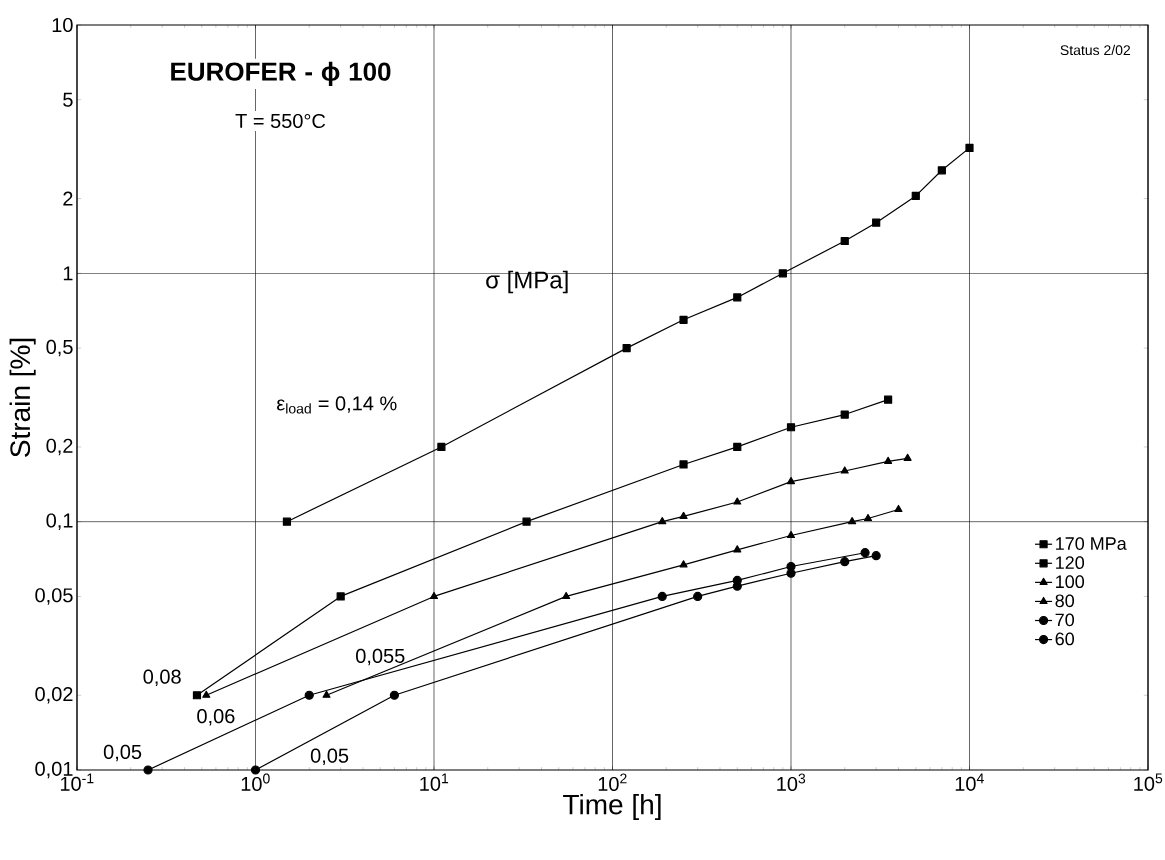 Image resolution: width=1165 pixels, height=860 pixels. What do you see at coordinates (216, 717) in the screenshot?
I see `annotation: 0,06` at bounding box center [216, 717].